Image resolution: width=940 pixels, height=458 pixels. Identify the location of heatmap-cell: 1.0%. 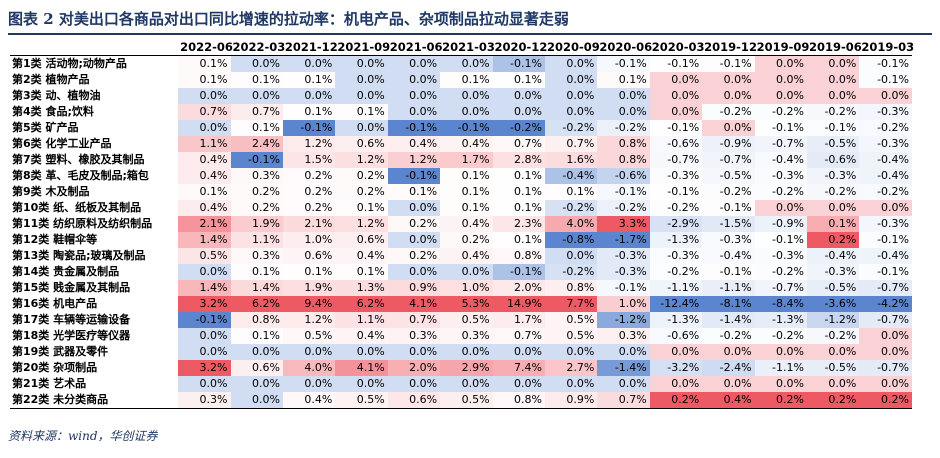
(466, 288).